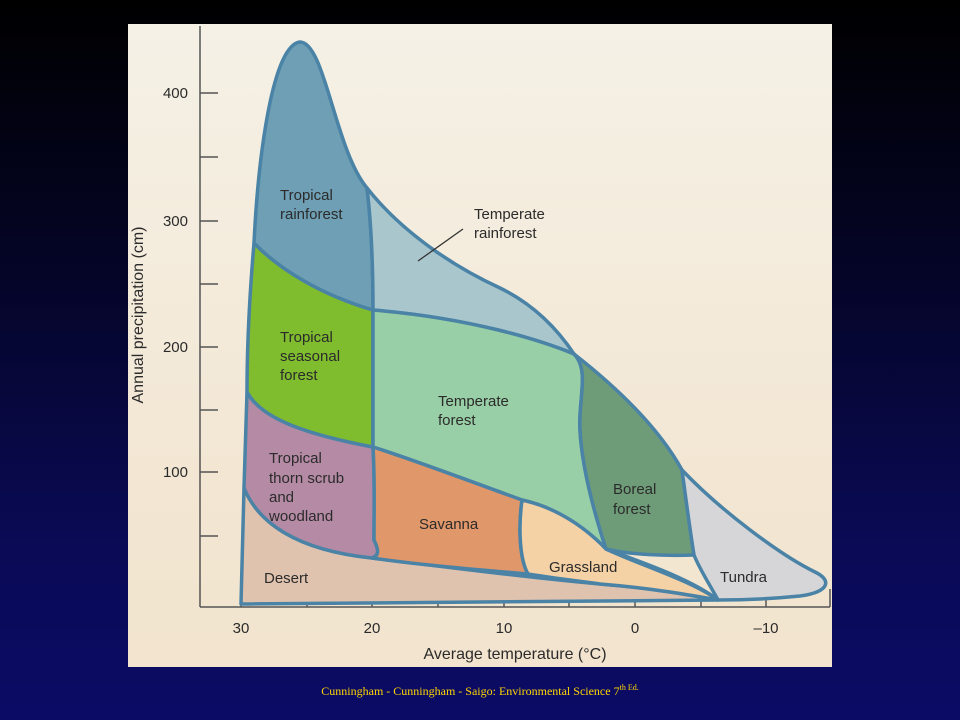  What do you see at coordinates (311, 214) in the screenshot?
I see `label-tropical-rainforest-line2: rainforest` at bounding box center [311, 214].